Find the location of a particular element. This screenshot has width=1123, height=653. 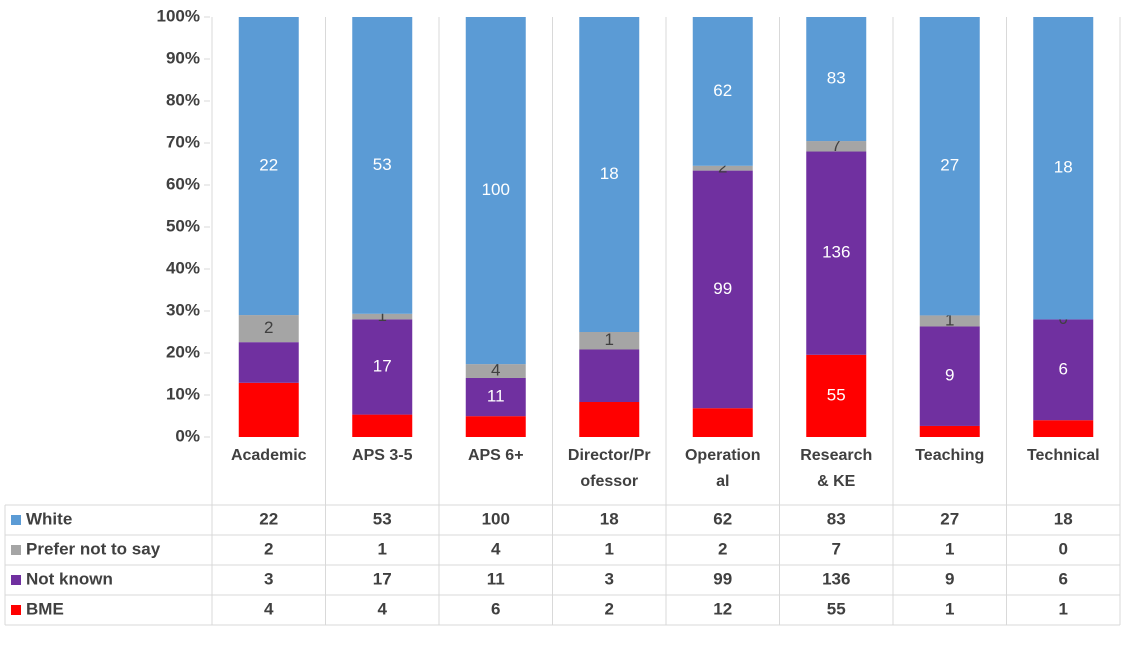

x-tick-label: Operational is located at coordinates (722, 468).